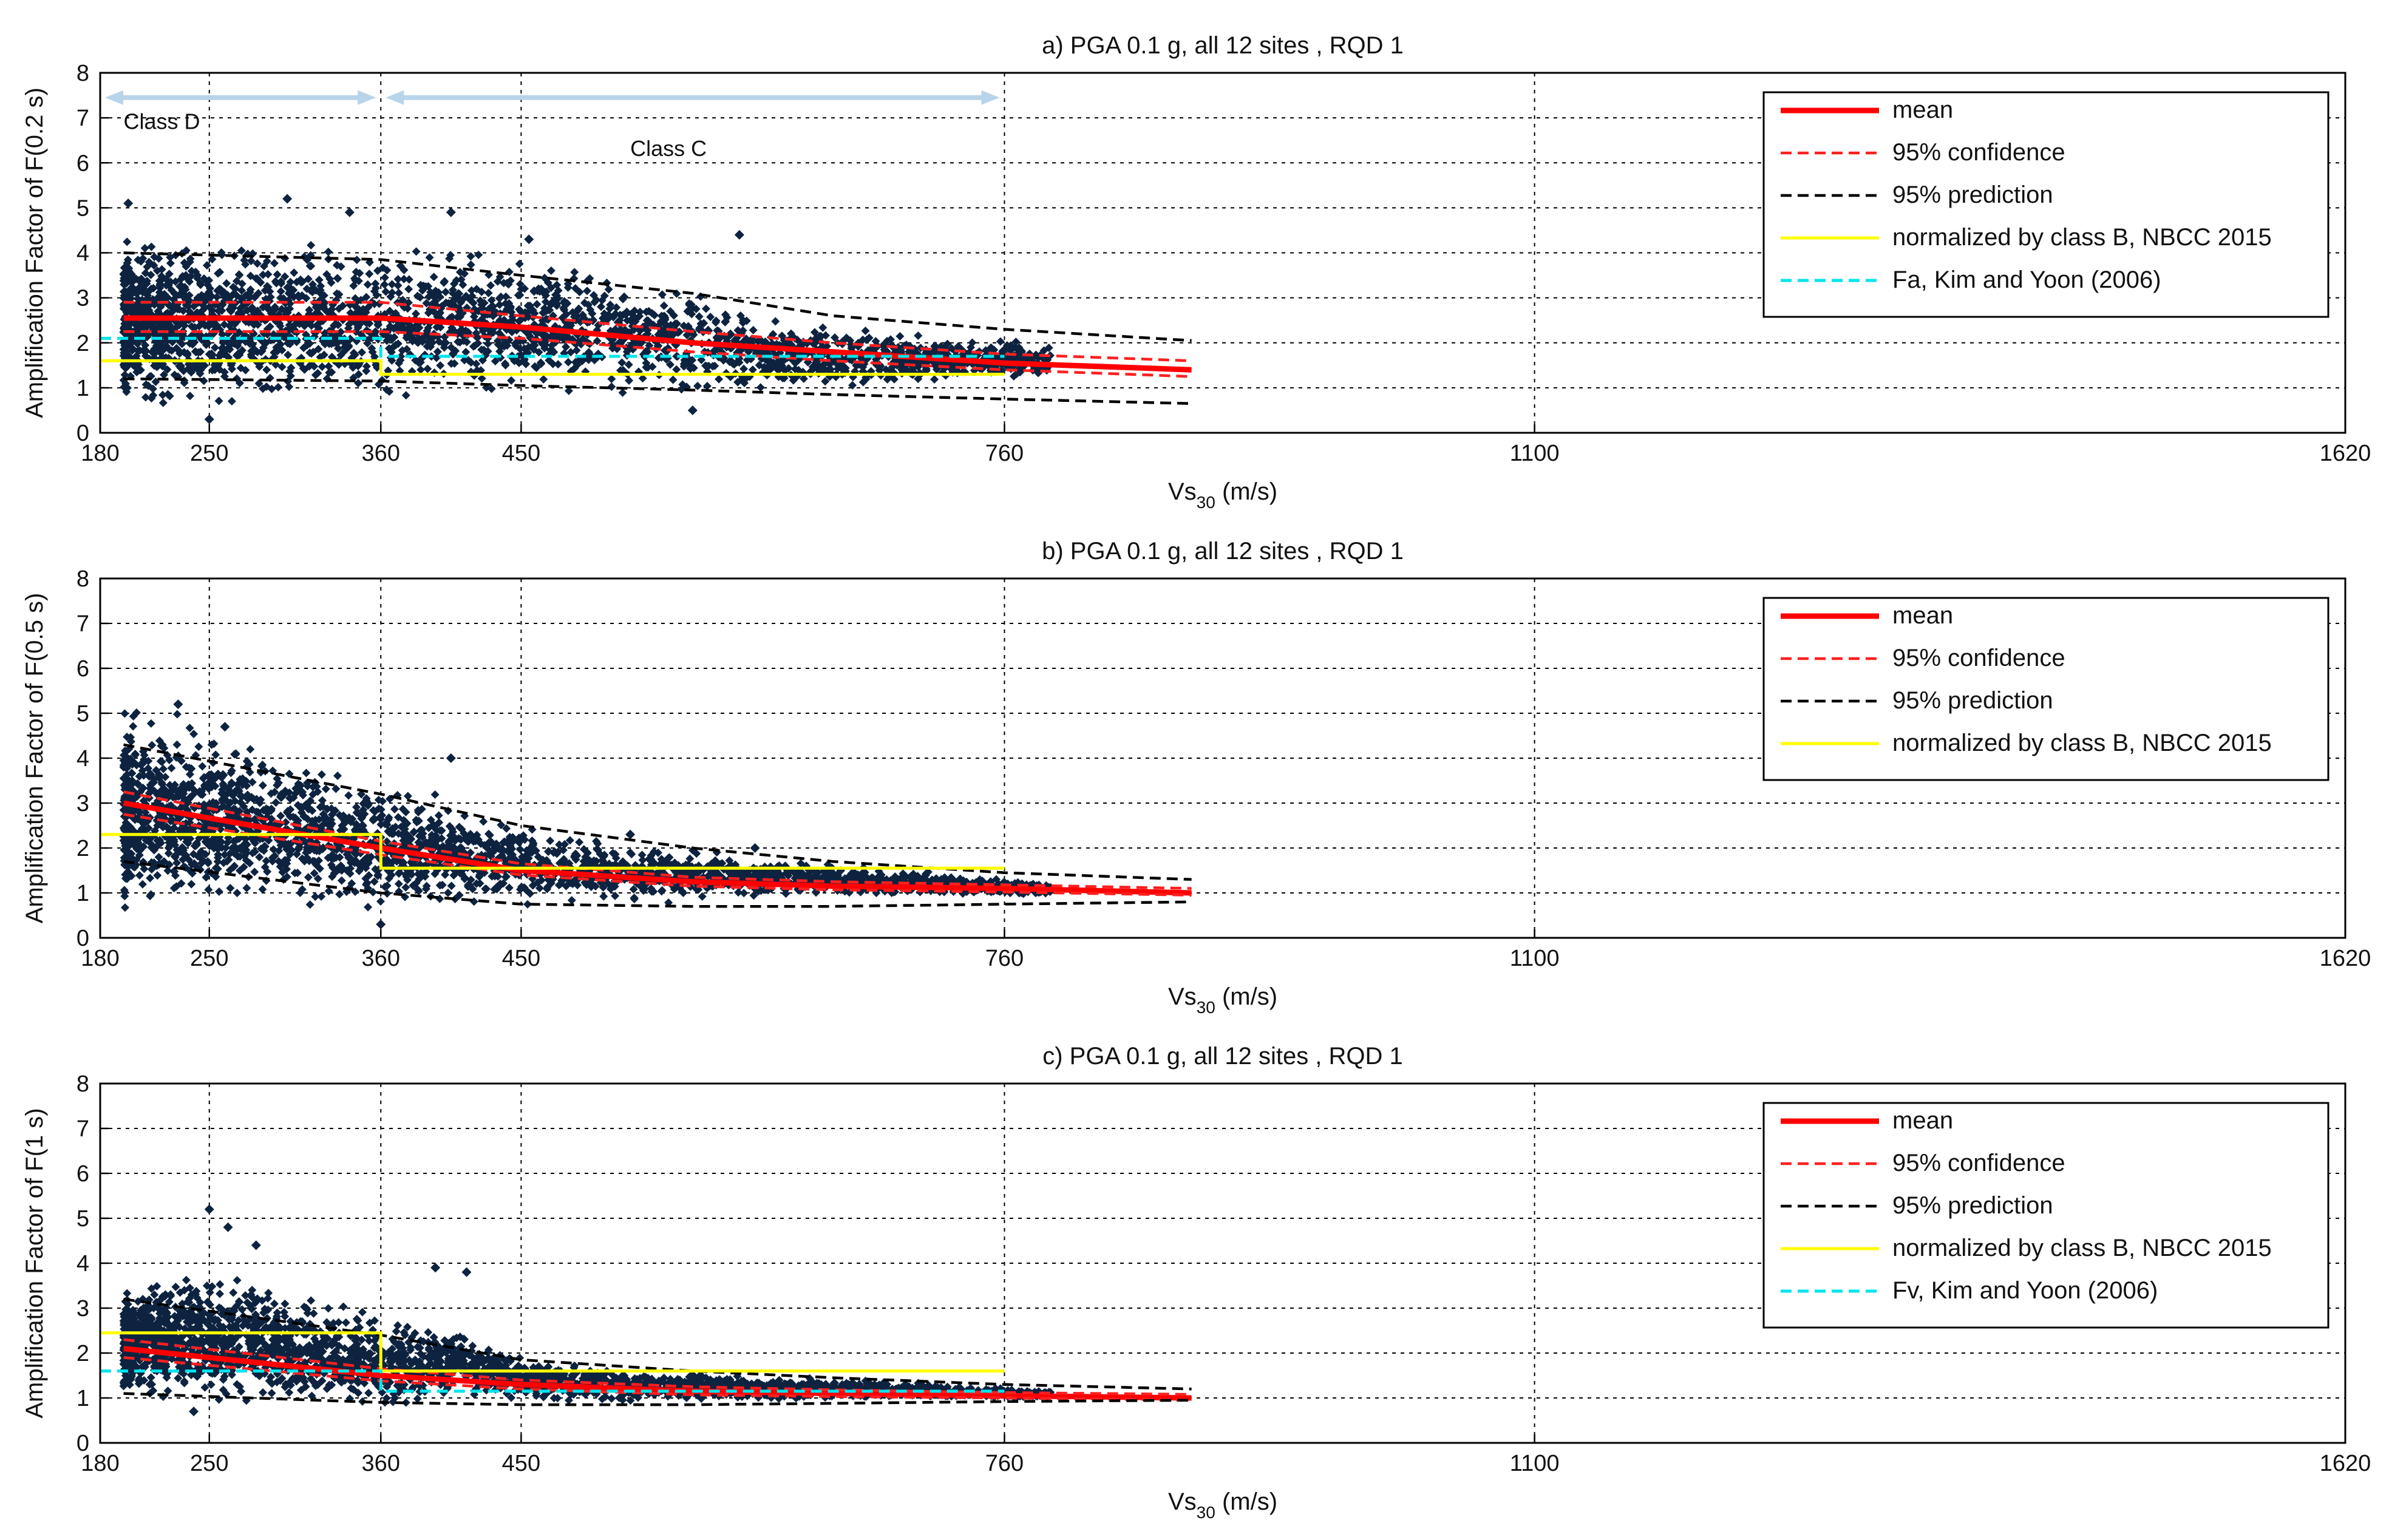  Describe the element at coordinates (1535, 453) in the screenshot. I see `x-tick-label: 1100` at that location.